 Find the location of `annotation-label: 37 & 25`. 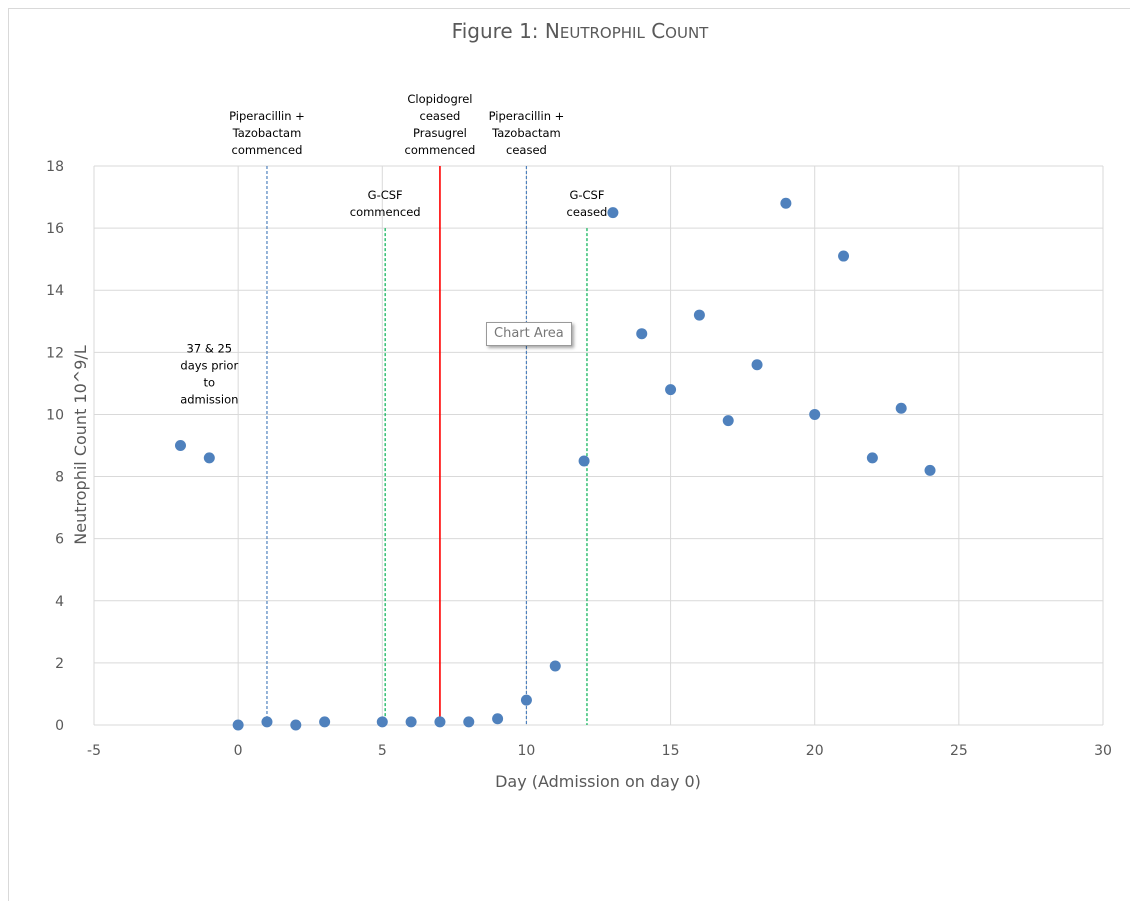

annotation-label: 37 & 25 is located at coordinates (210, 348).